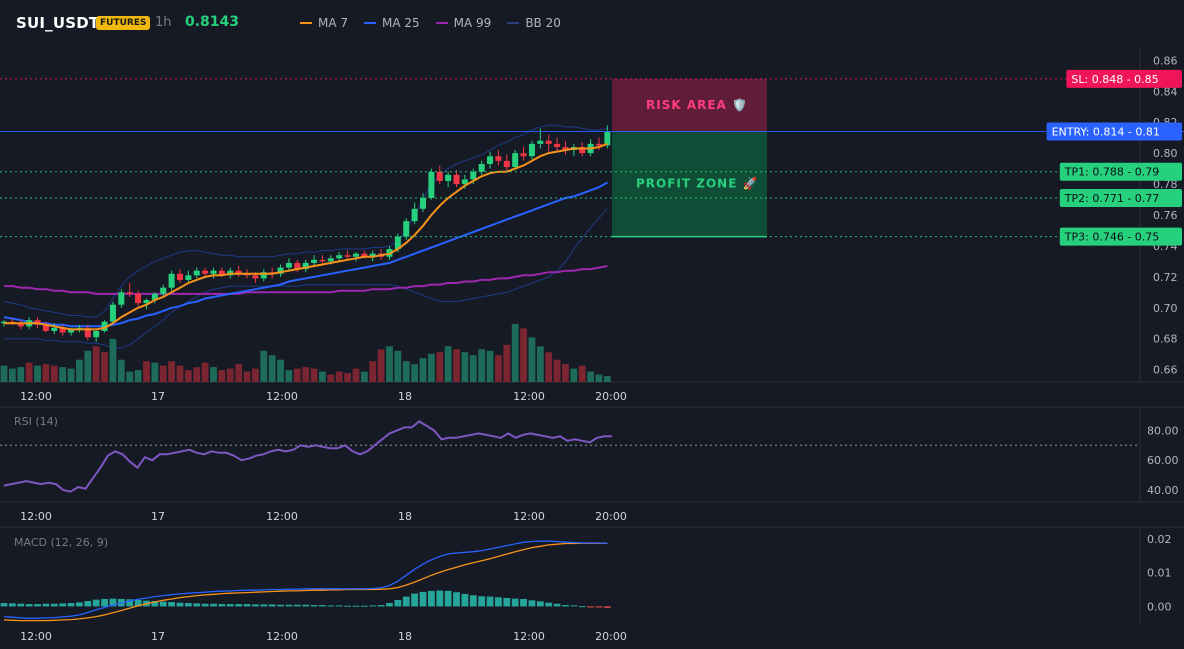 This screenshot has width=1184, height=649. What do you see at coordinates (392, 23) in the screenshot?
I see `legend-item-ma25: MA 25` at bounding box center [392, 23].